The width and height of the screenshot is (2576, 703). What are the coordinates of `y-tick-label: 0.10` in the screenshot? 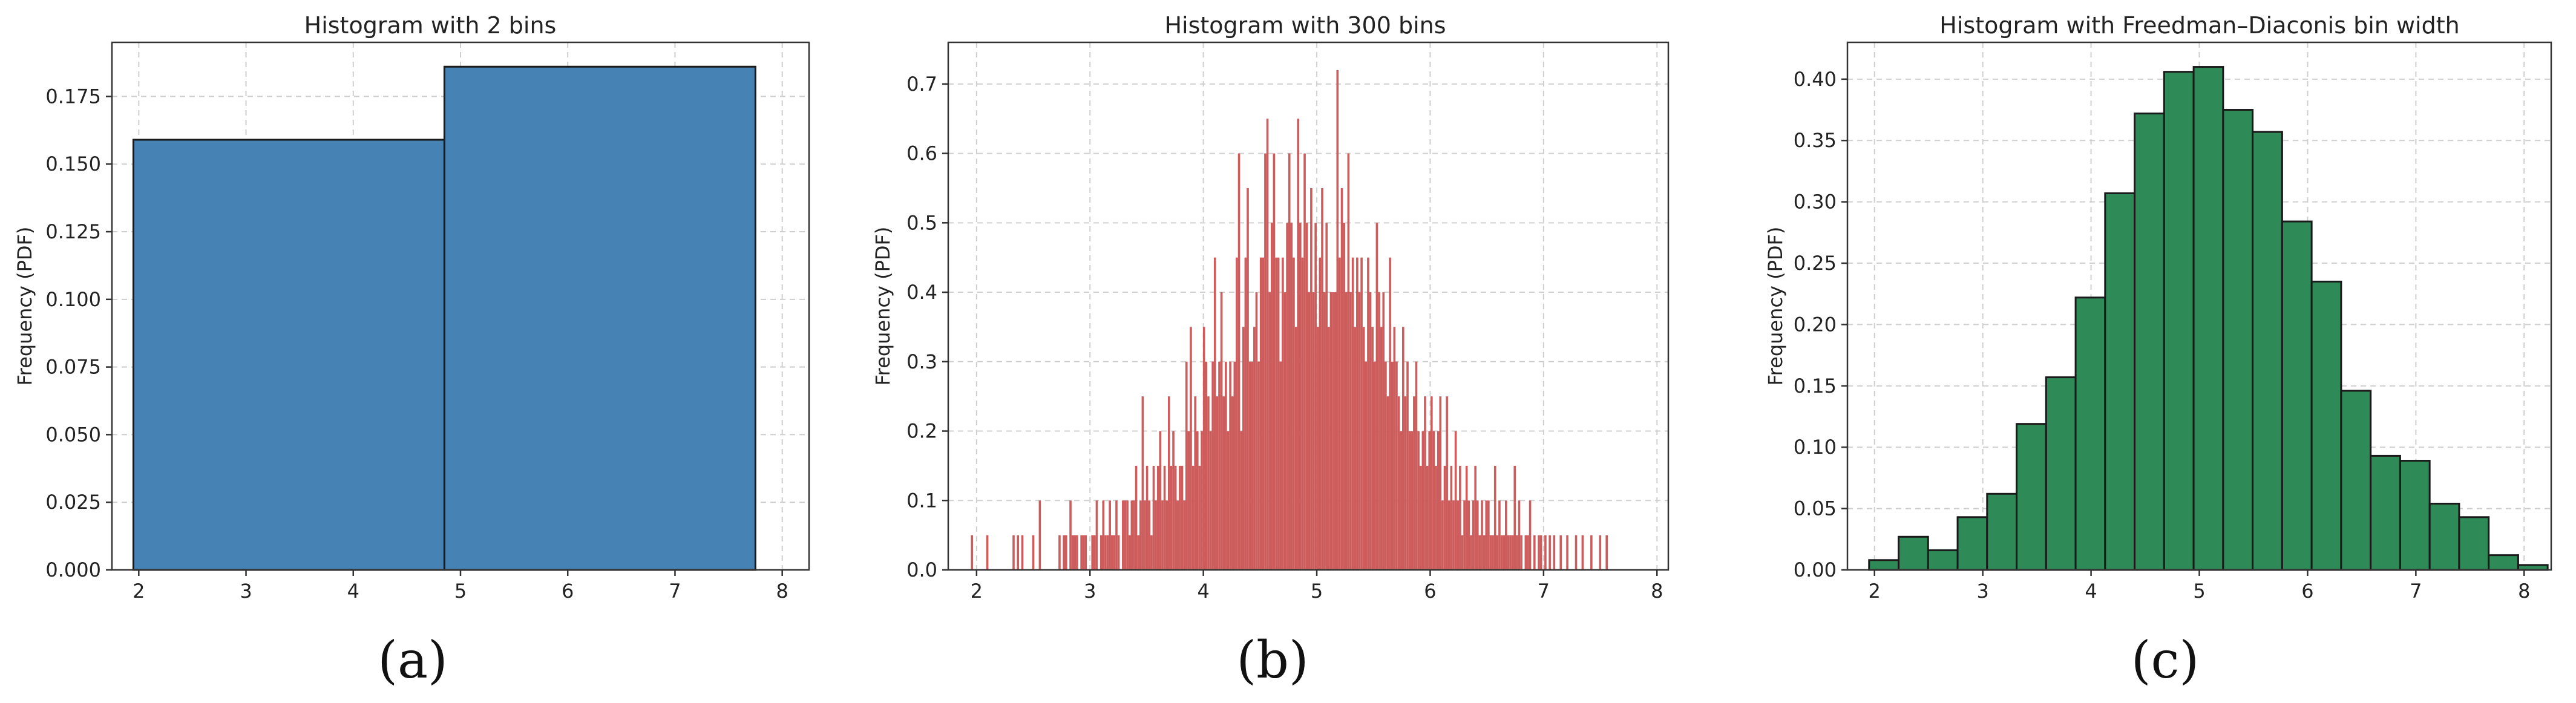 It's located at (1815, 447).